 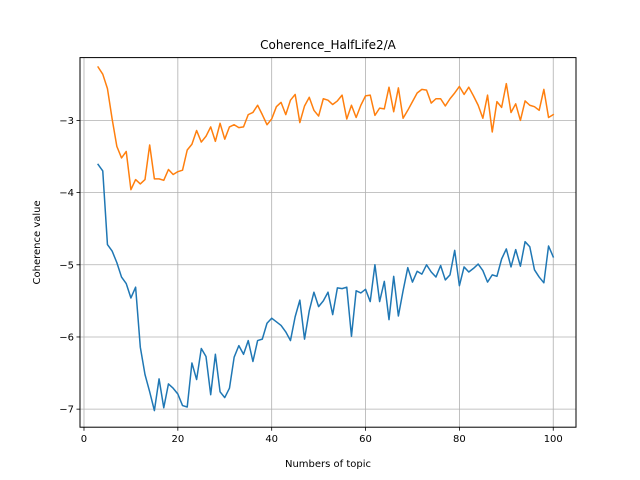 I want to click on y-tick-label: −4, so click(x=66, y=193).